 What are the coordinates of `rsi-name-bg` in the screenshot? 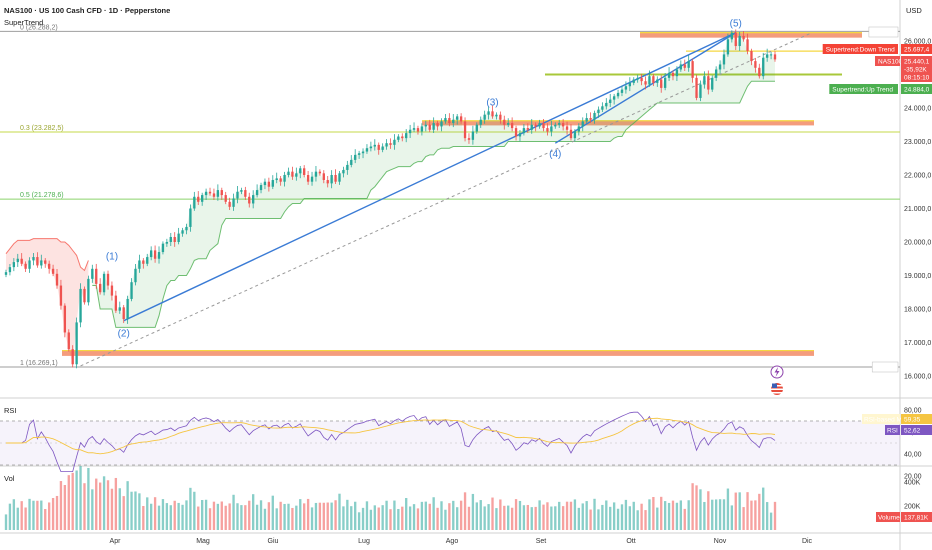 It's located at (892, 430).